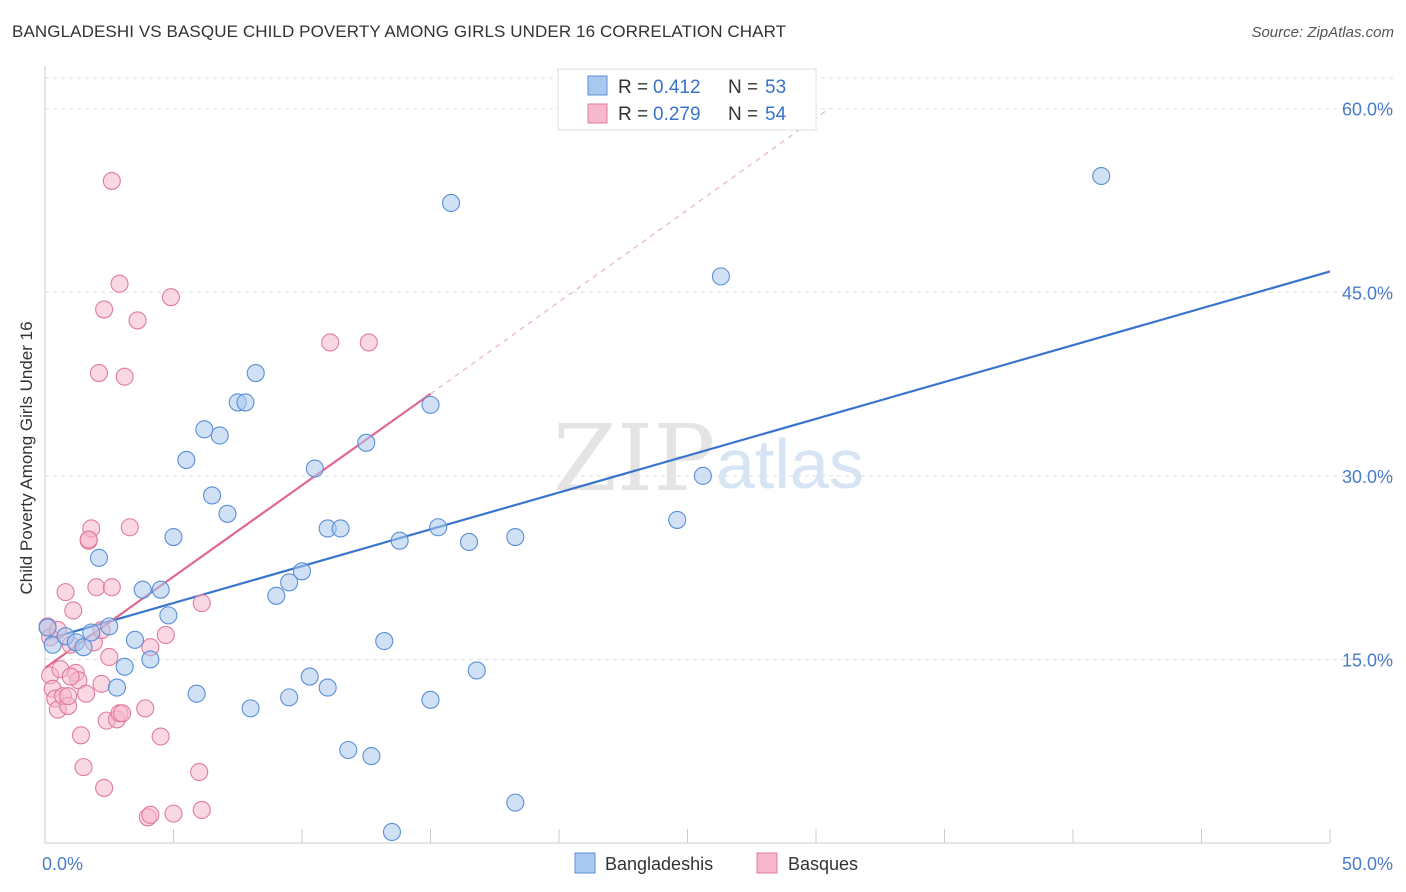 This screenshot has width=1406, height=892. Describe the element at coordinates (775, 87) in the screenshot. I see `legend-n-value-bangladeshis: 53` at that location.